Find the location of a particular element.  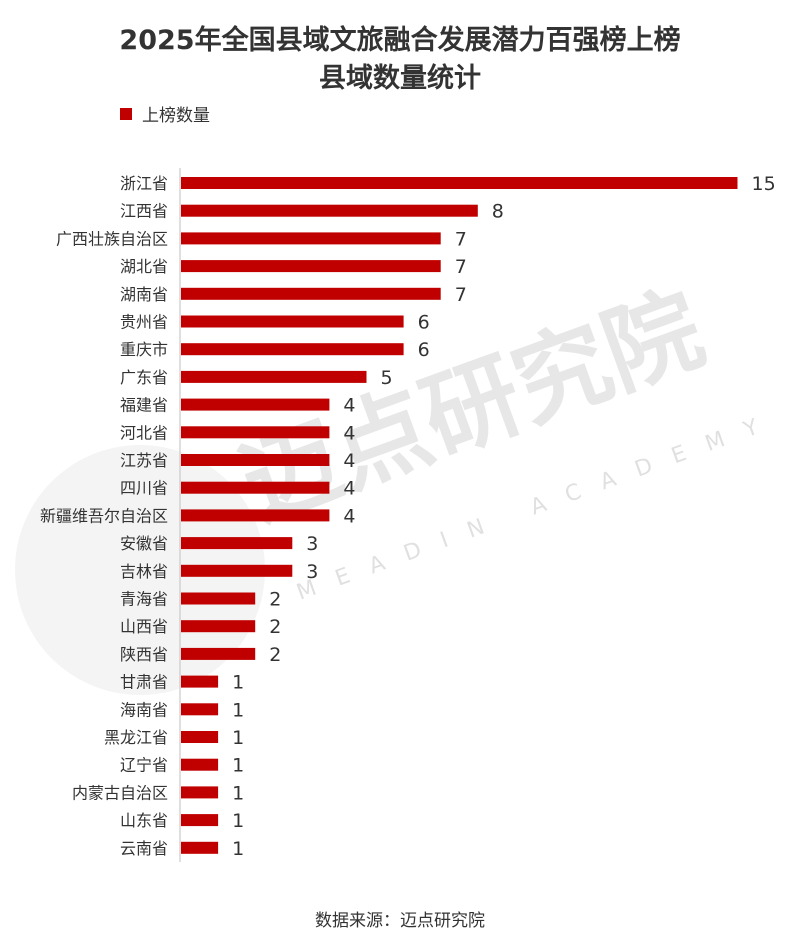

category-label: 河北省 is located at coordinates (144, 432).